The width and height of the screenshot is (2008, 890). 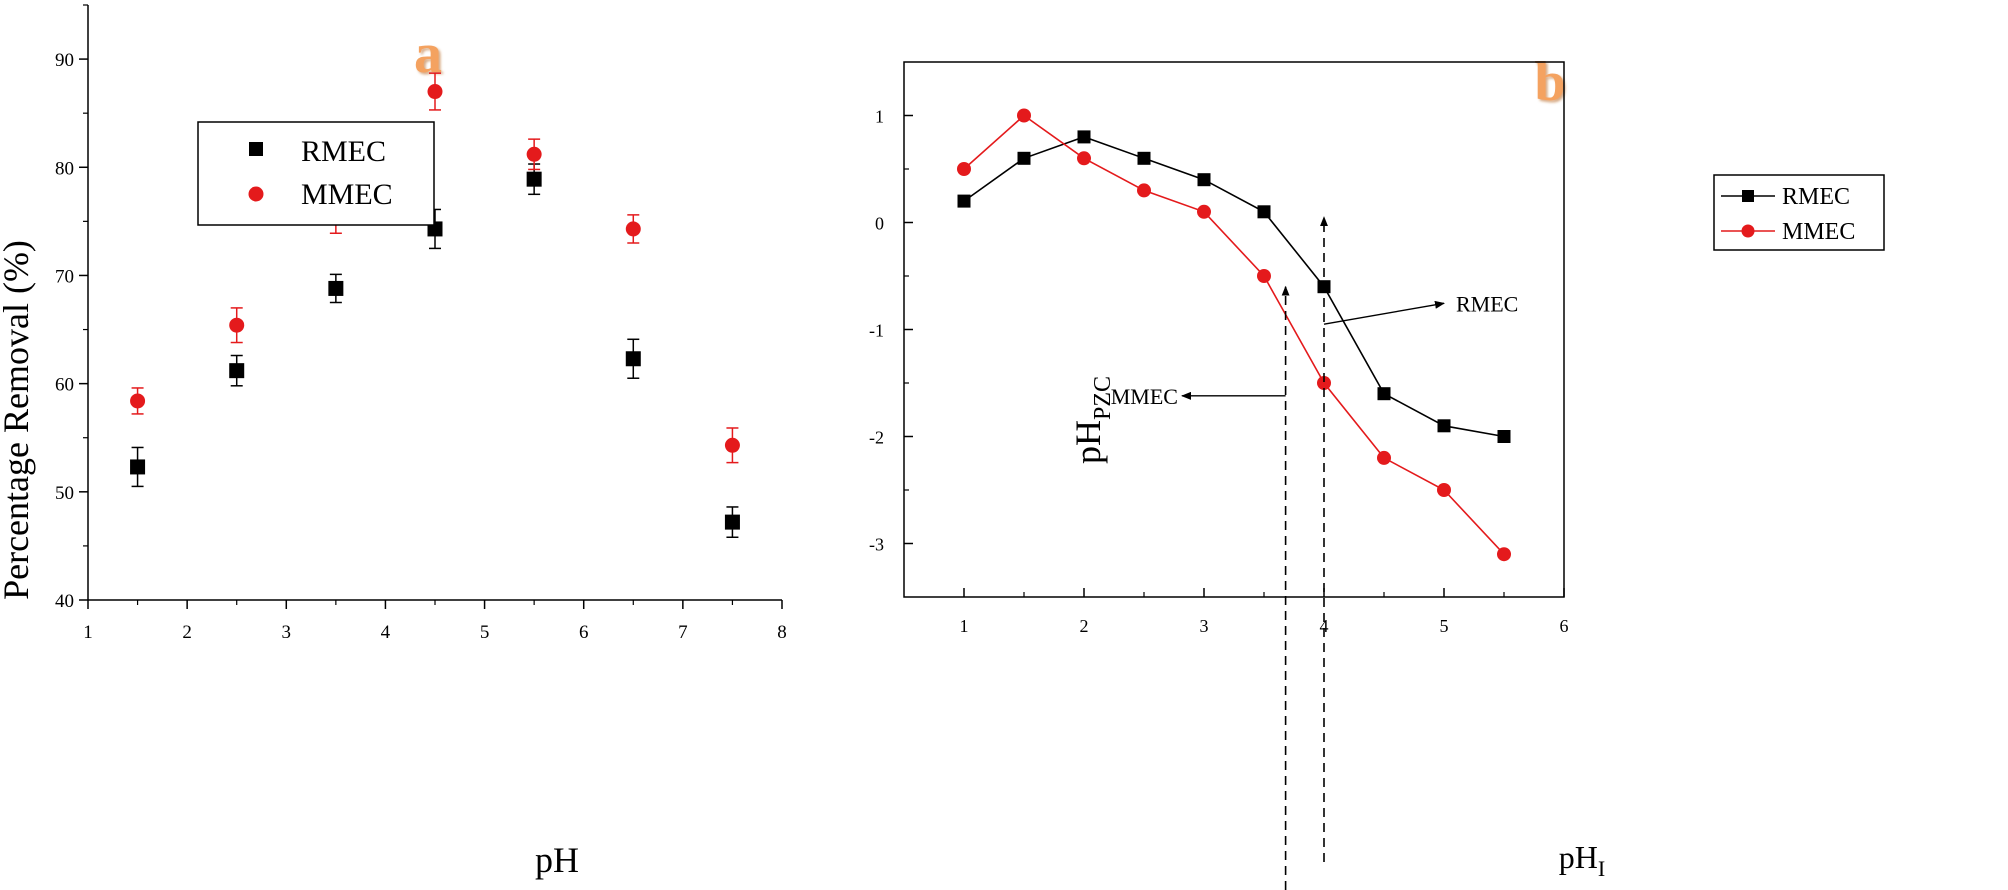 What do you see at coordinates (187, 632) in the screenshot?
I see `x-tick-label-a: 2` at bounding box center [187, 632].